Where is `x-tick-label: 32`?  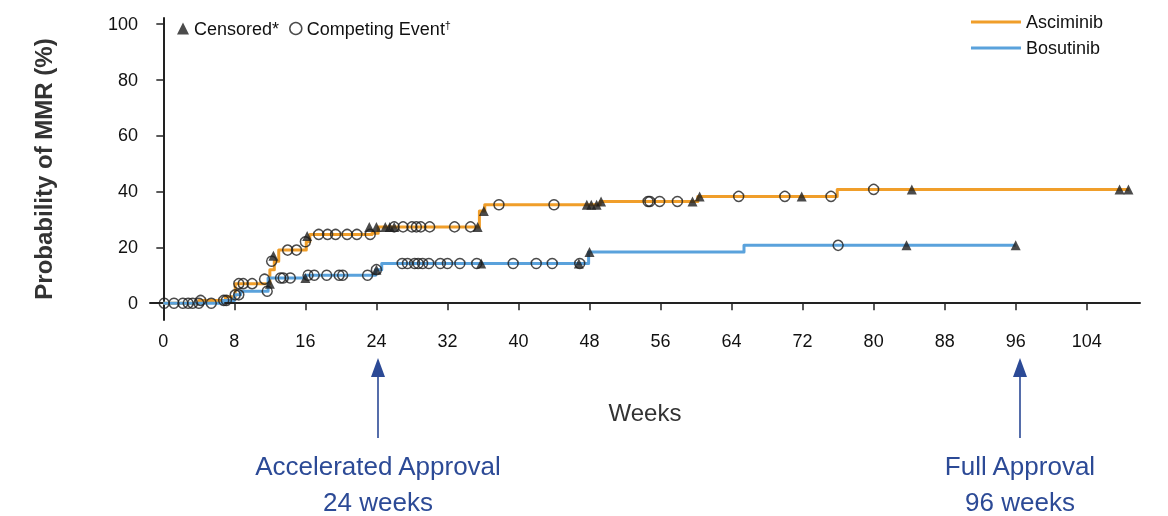
x-tick-label: 32 is located at coordinates (447, 341).